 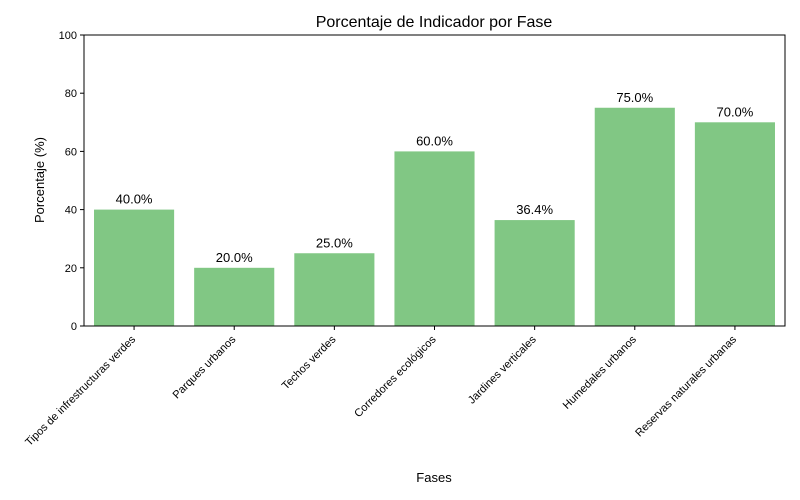 What do you see at coordinates (71, 94) in the screenshot?
I see `y-tick-label: 80` at bounding box center [71, 94].